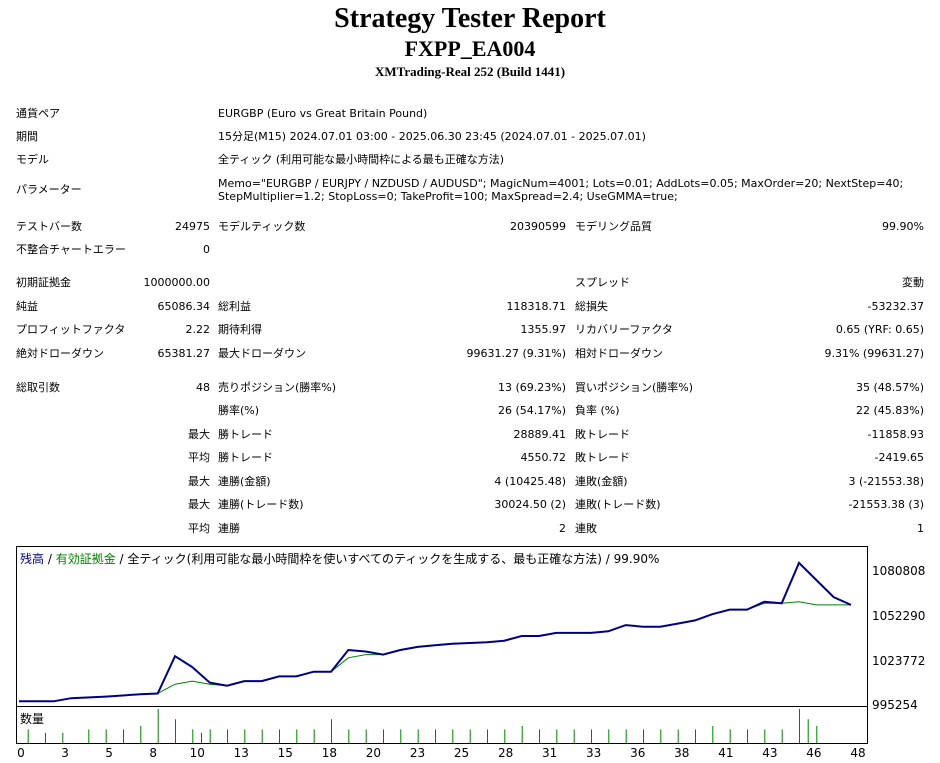 Image resolution: width=940 pixels, height=763 pixels. Describe the element at coordinates (543, 329) in the screenshot. I see `expected-payoff-value: 1355.97` at that location.